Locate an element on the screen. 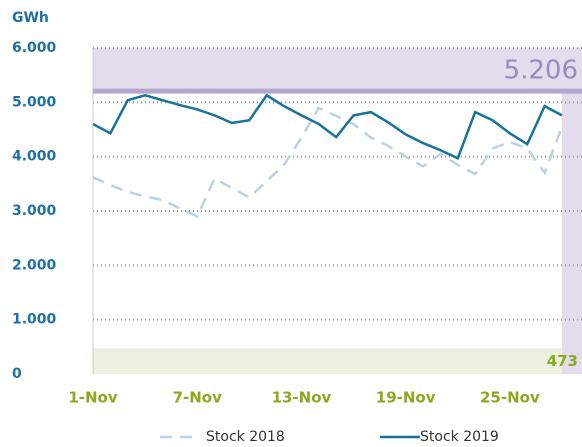  right-band is located at coordinates (572, 211).